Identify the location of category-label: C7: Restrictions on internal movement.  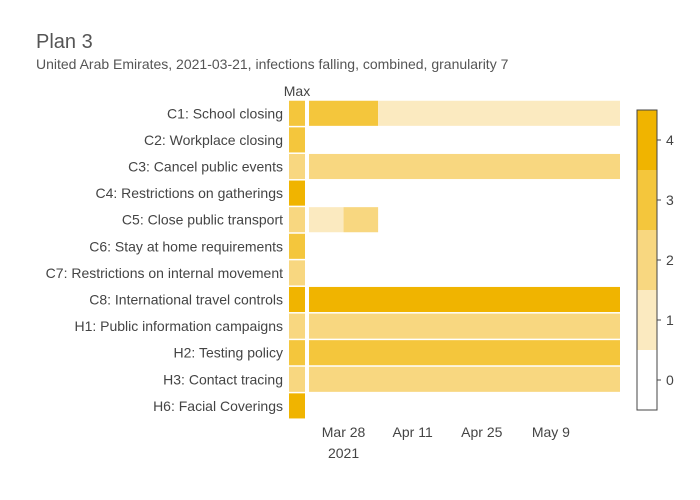
(164, 273).